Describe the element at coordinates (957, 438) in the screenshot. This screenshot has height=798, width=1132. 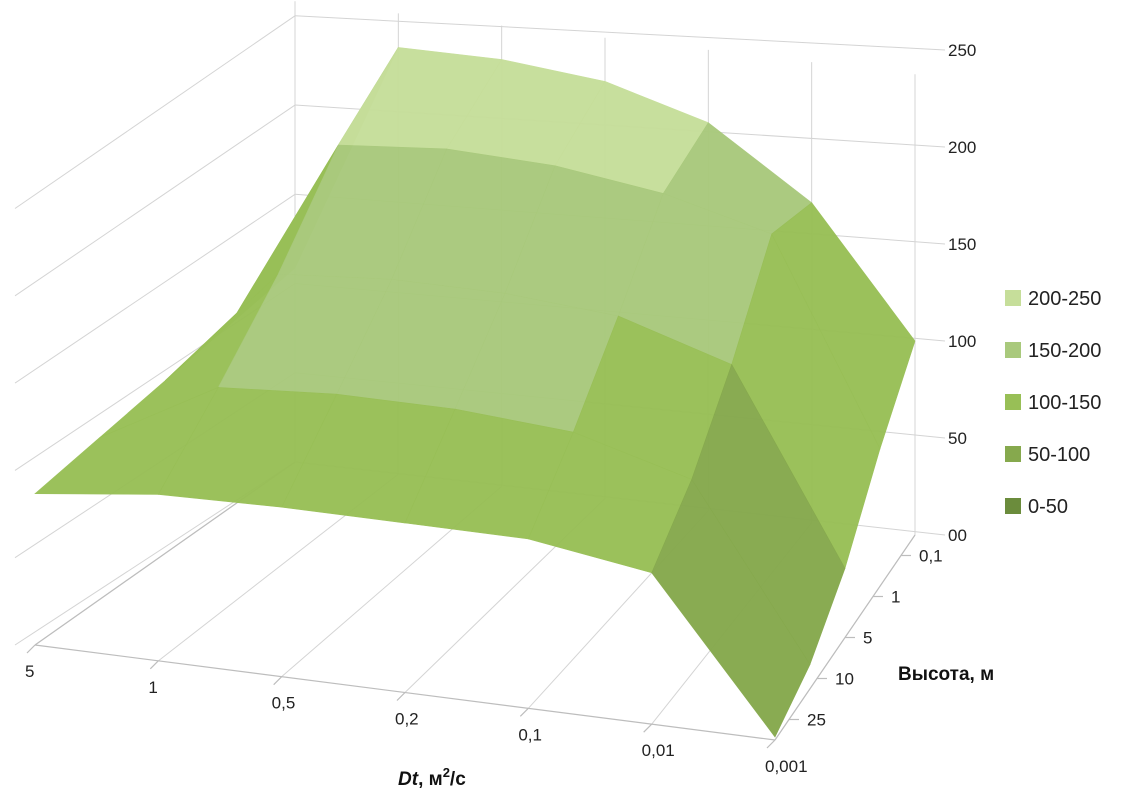
I see `z-tick-label: 50` at that location.